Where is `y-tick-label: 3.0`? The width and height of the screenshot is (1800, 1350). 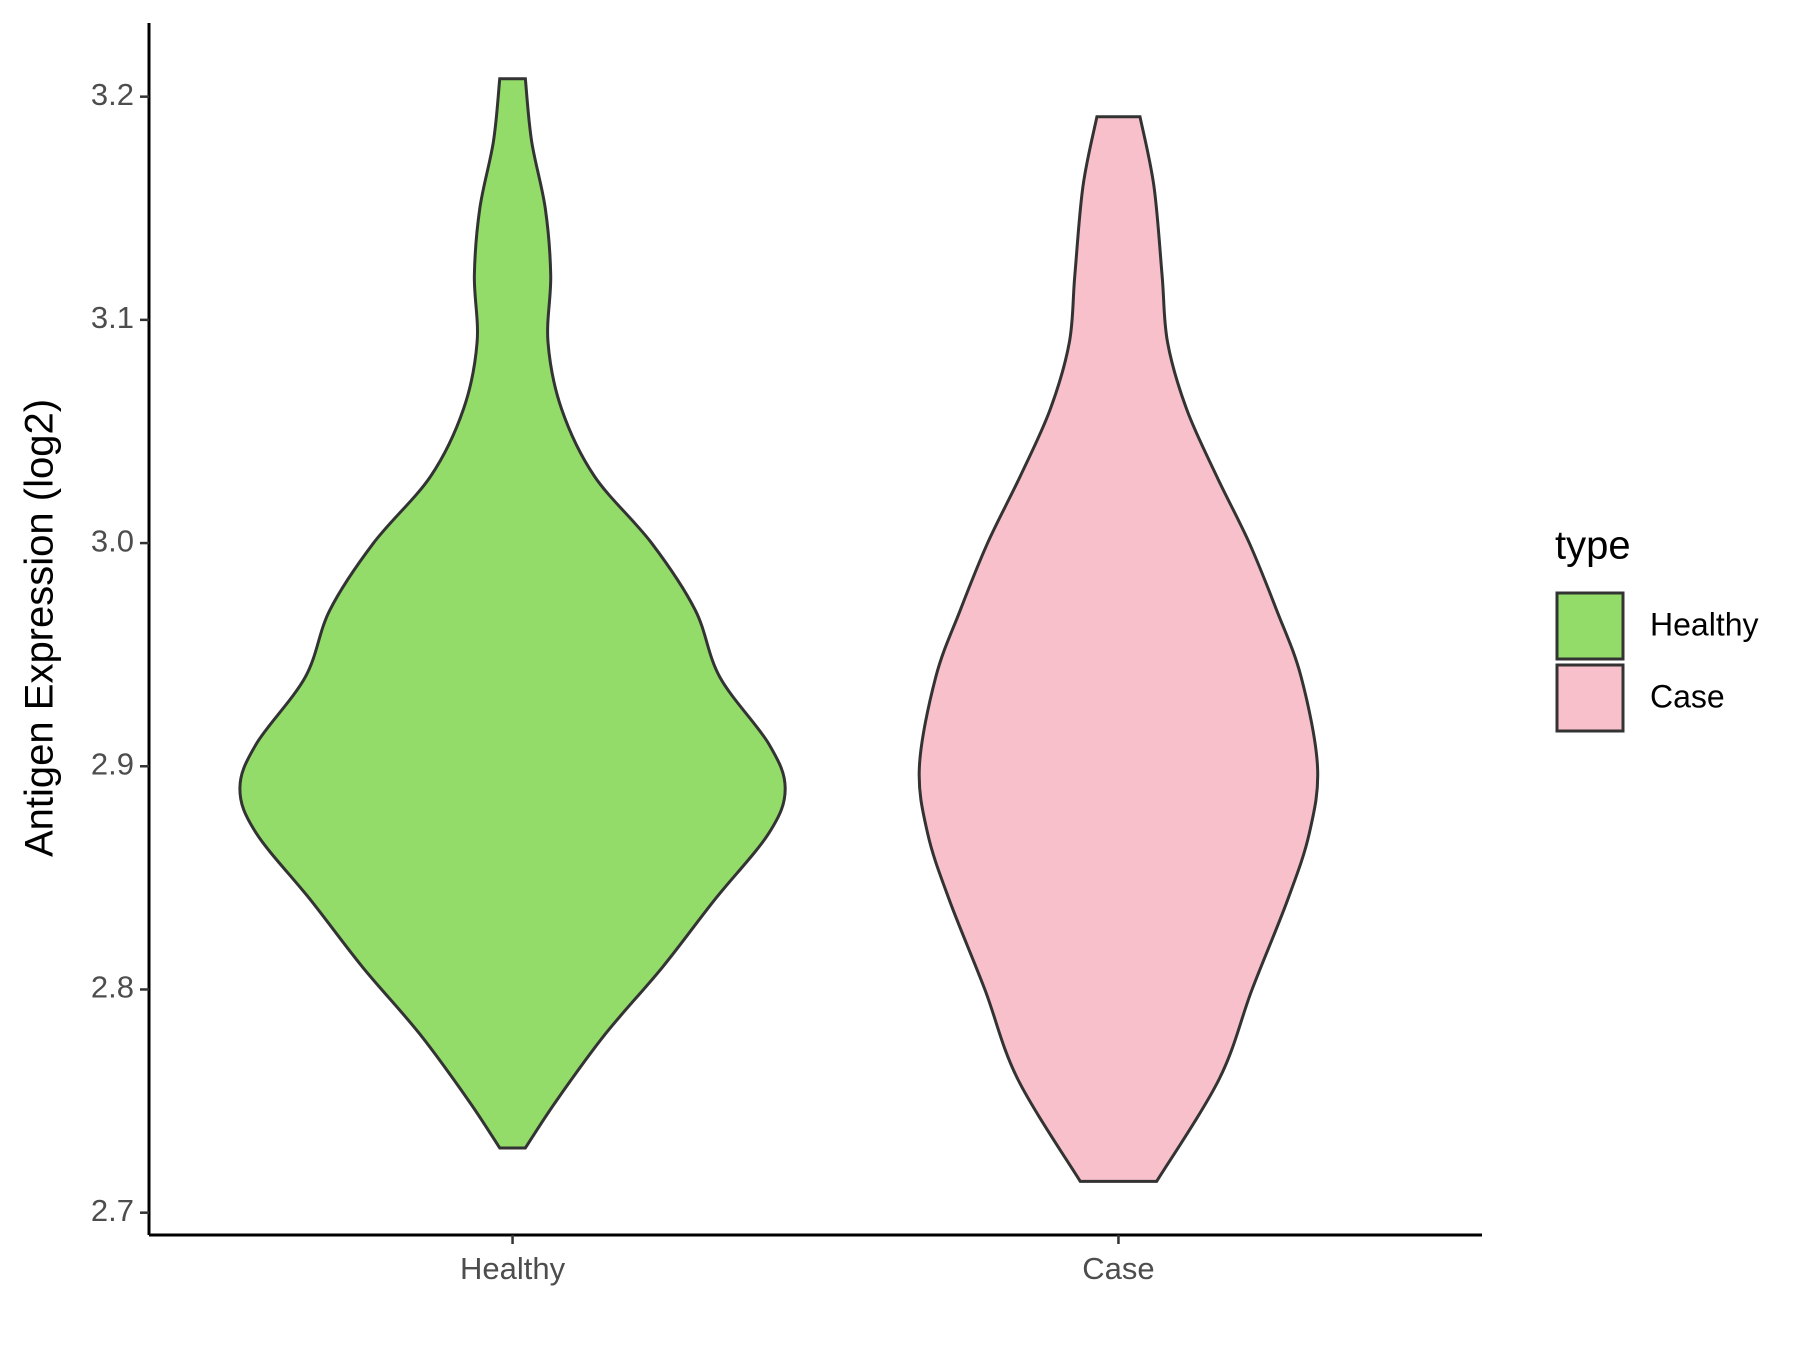
y-tick-label: 3.0 is located at coordinates (112, 540).